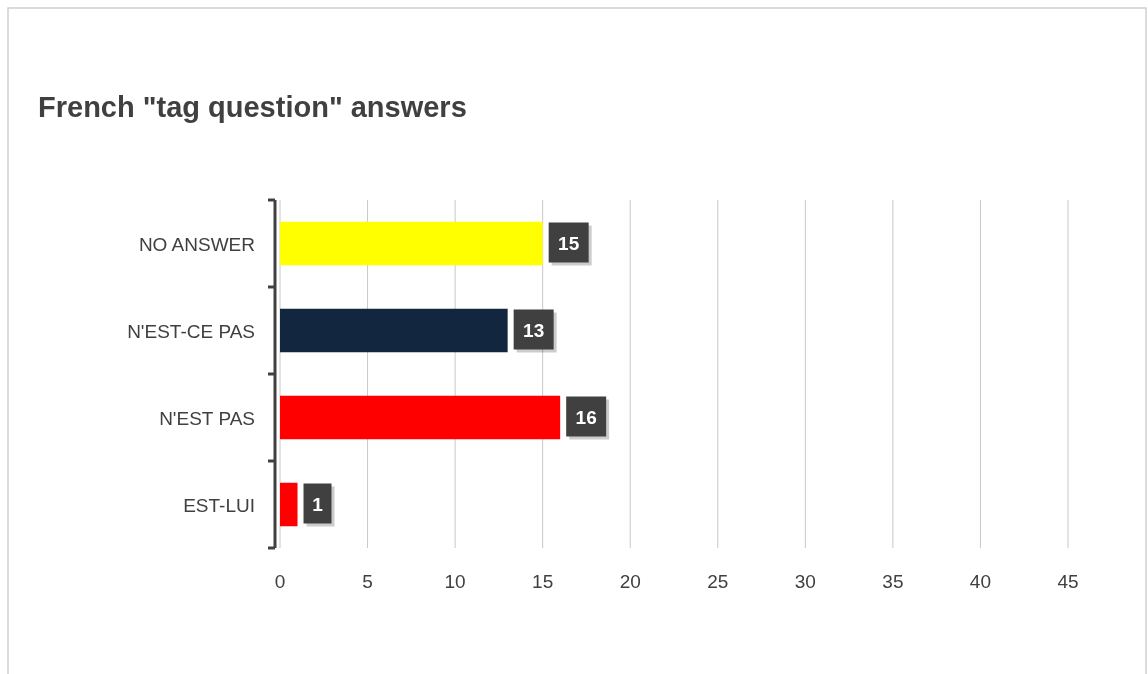  I want to click on data-label: 15, so click(569, 243).